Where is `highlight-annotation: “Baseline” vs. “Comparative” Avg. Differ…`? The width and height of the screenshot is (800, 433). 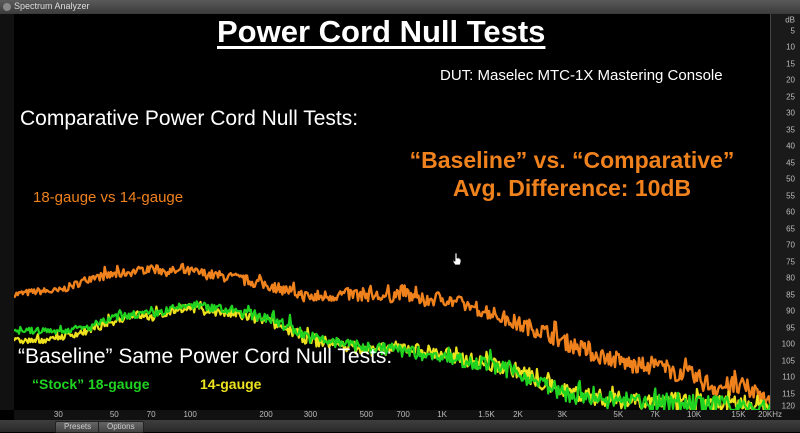
highlight-annotation: “Baseline” vs. “Comparative” Avg. Differ… is located at coordinates (572, 174).